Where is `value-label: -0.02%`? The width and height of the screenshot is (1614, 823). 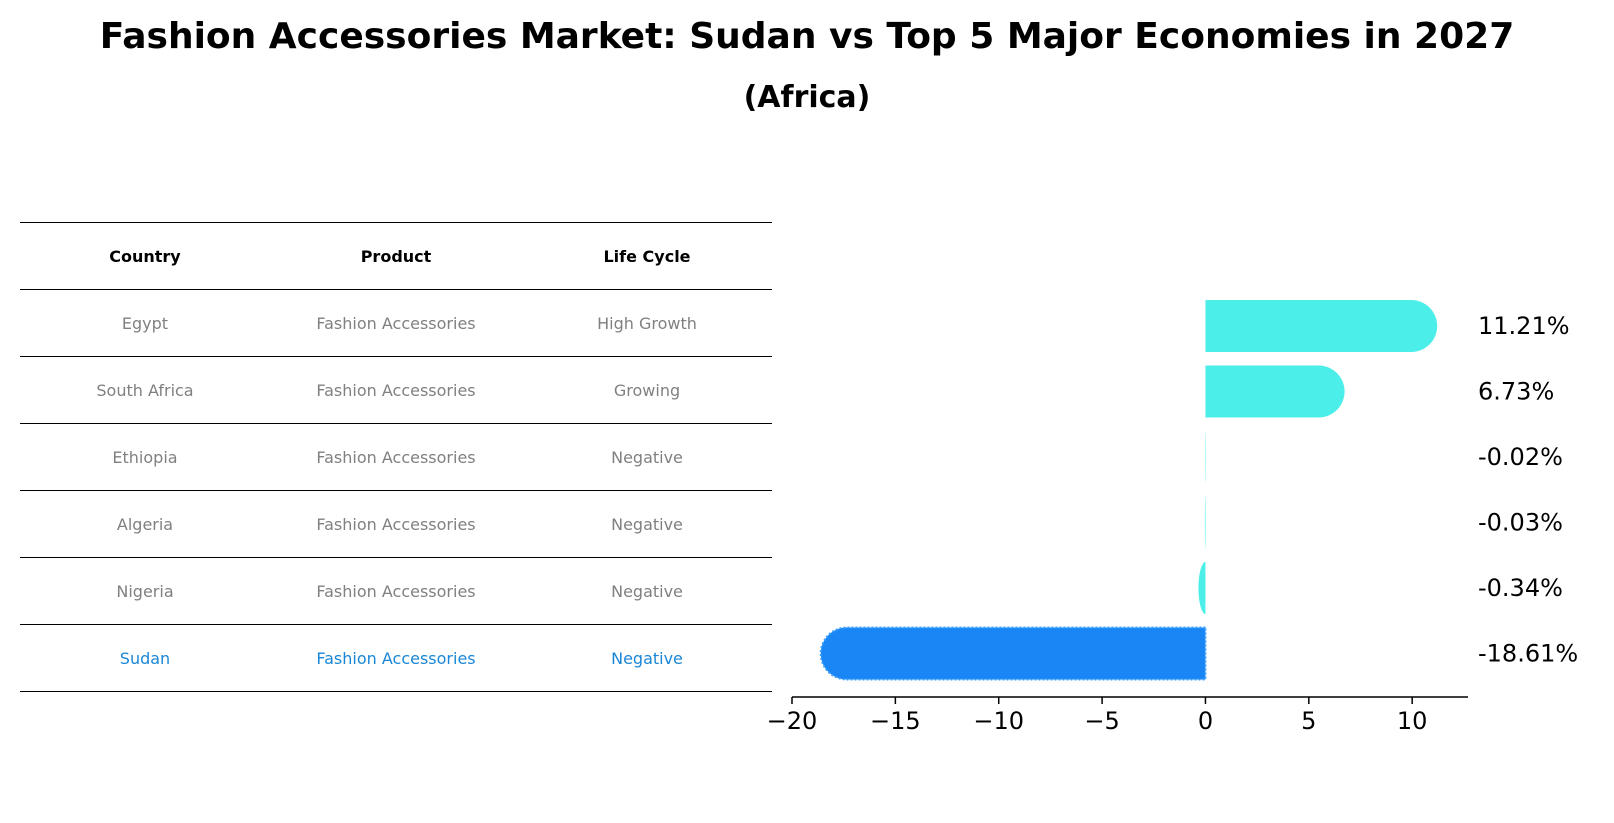
value-label: -0.02% is located at coordinates (1520, 457).